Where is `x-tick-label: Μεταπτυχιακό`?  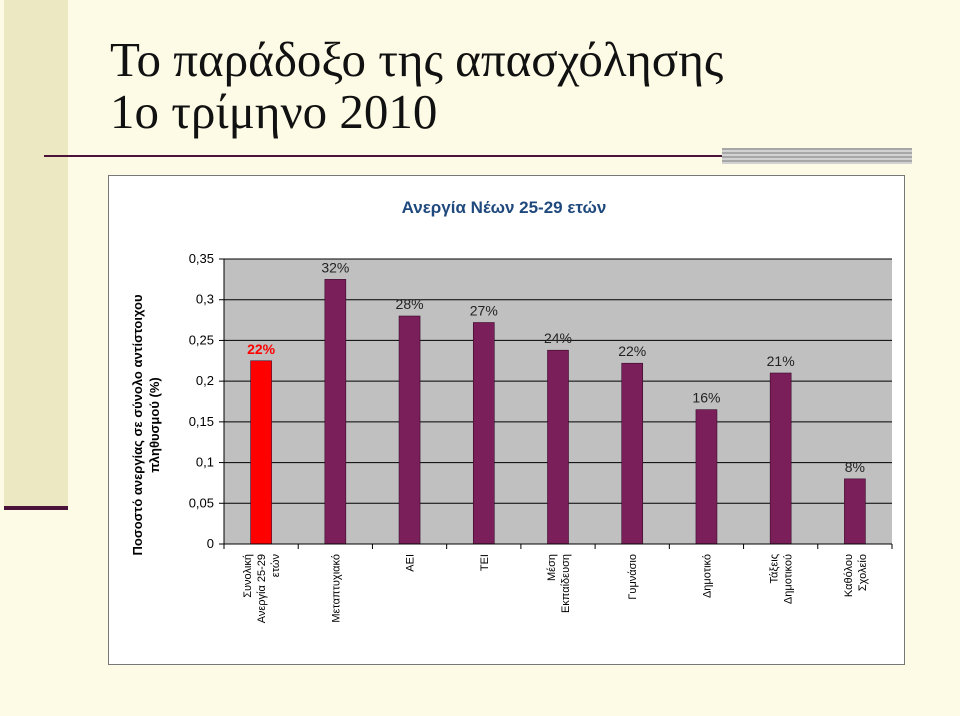 x-tick-label: Μεταπτυχιακό is located at coordinates (336, 588).